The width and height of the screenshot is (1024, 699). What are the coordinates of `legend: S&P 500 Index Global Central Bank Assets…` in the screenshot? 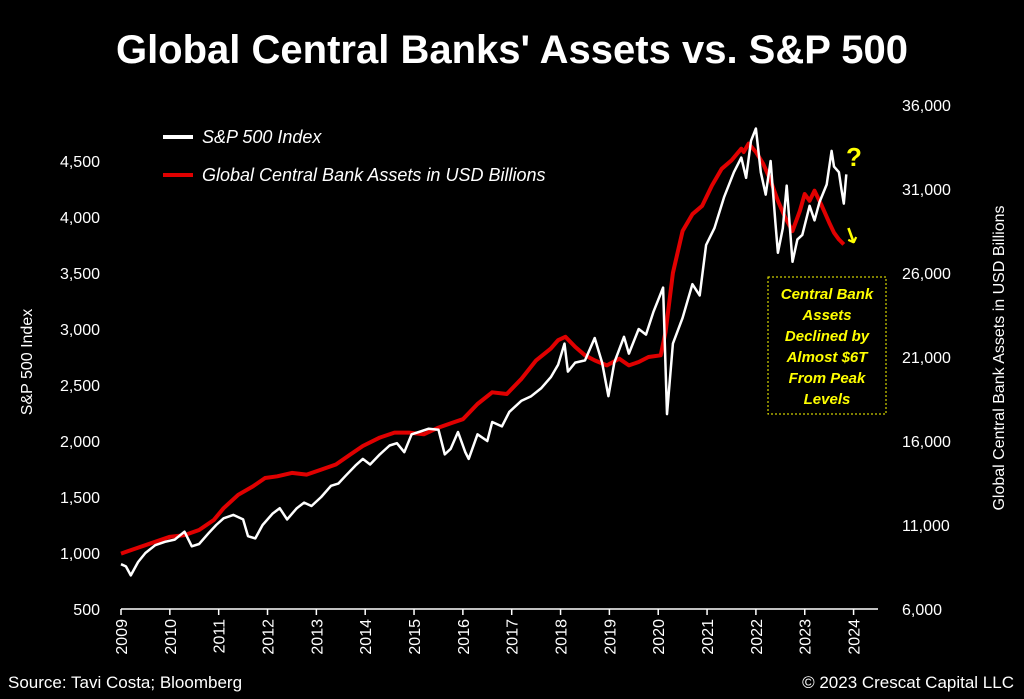 It's located at (354, 156).